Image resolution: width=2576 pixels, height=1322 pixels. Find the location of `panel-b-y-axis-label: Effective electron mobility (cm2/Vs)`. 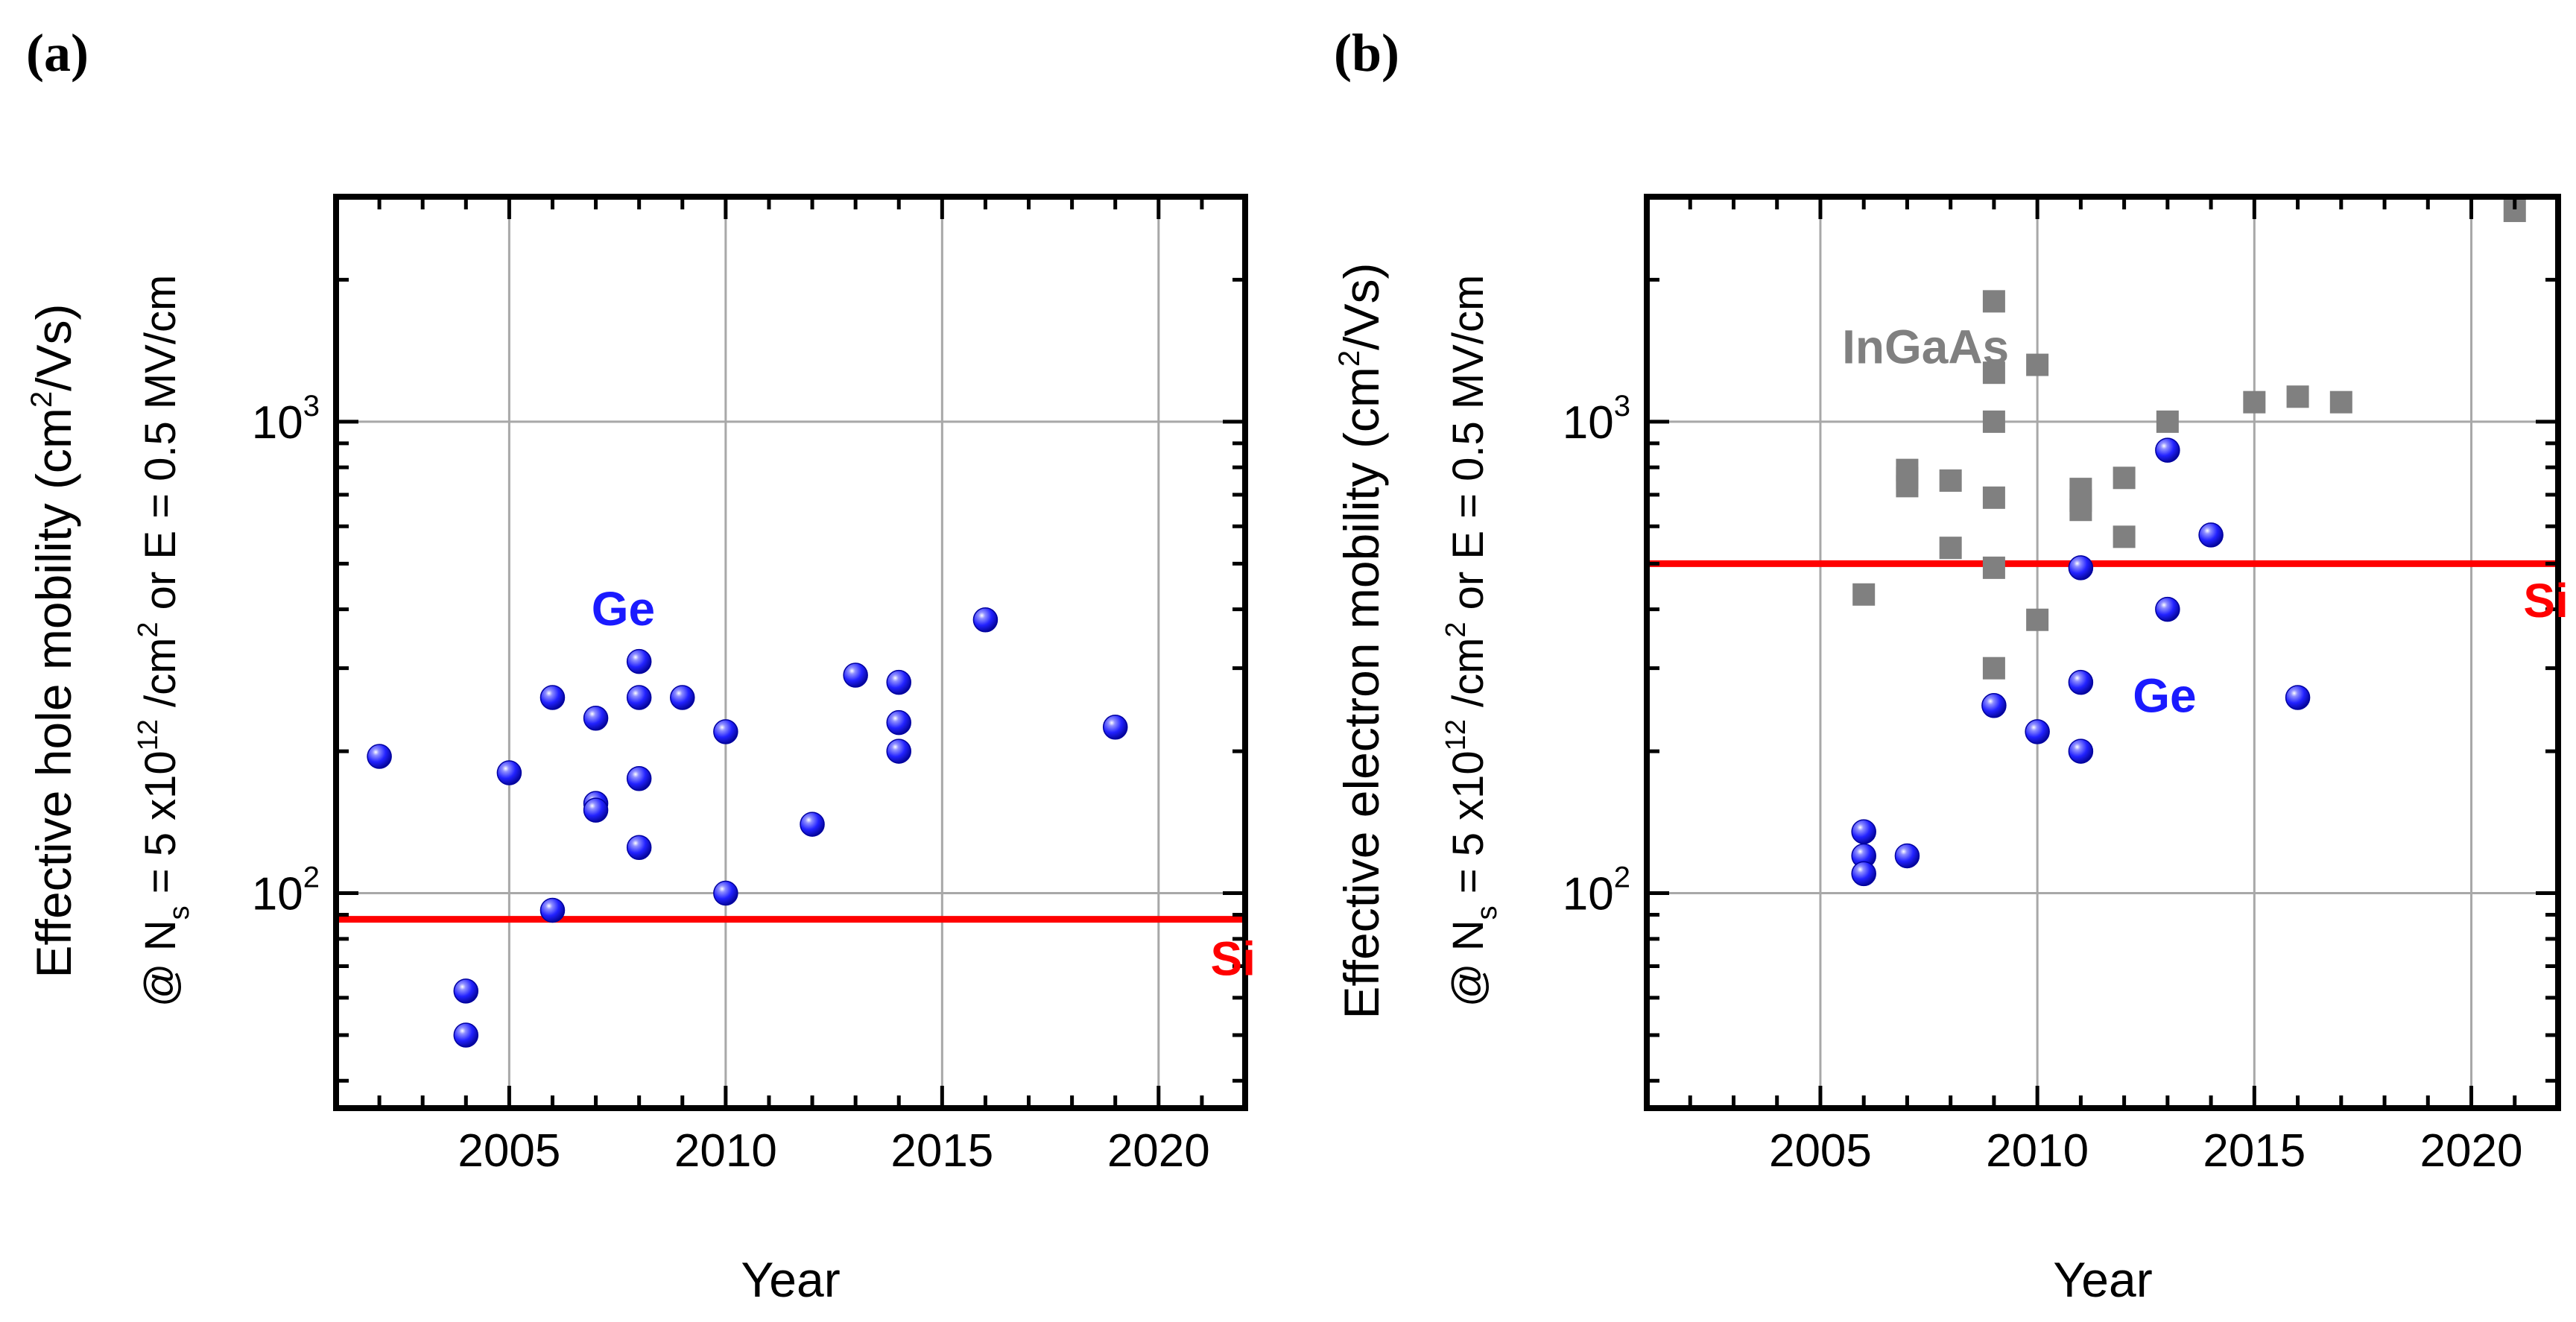

panel-b-y-axis-label: Effective electron mobility (cm2/Vs) is located at coordinates (1361, 641).